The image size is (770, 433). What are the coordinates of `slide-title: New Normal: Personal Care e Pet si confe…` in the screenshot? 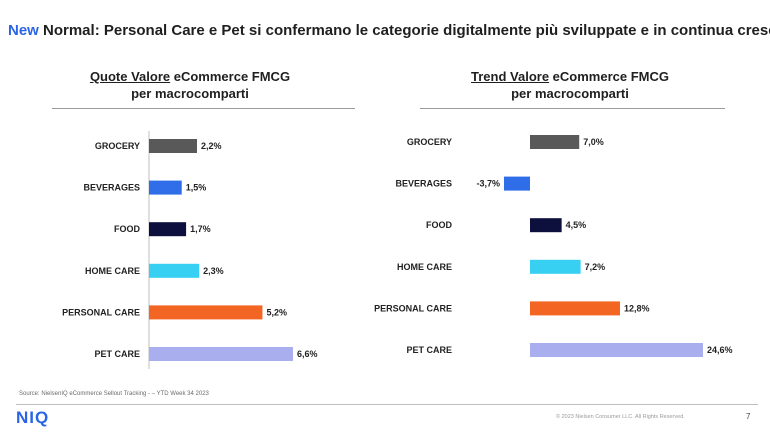 It's located at (389, 30).